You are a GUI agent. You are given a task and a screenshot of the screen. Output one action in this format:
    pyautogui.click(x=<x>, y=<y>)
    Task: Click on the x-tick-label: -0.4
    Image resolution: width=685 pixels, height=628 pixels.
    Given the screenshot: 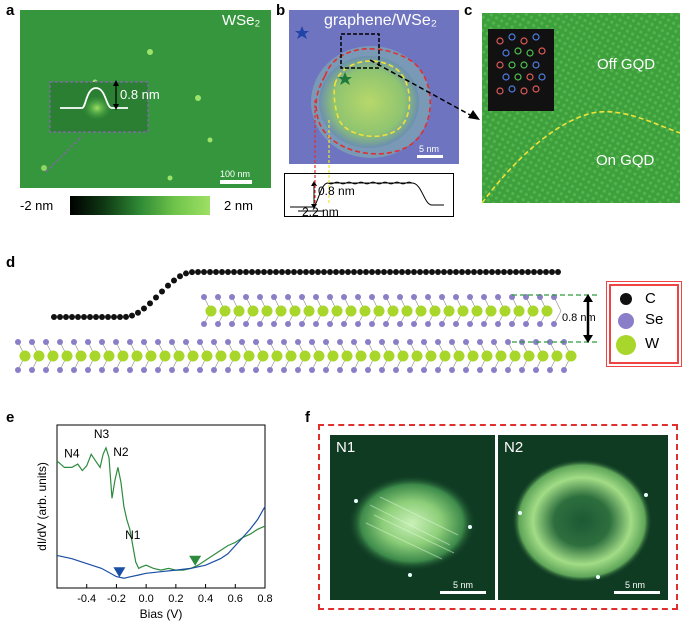 What is the action you would take?
    pyautogui.click(x=86, y=599)
    